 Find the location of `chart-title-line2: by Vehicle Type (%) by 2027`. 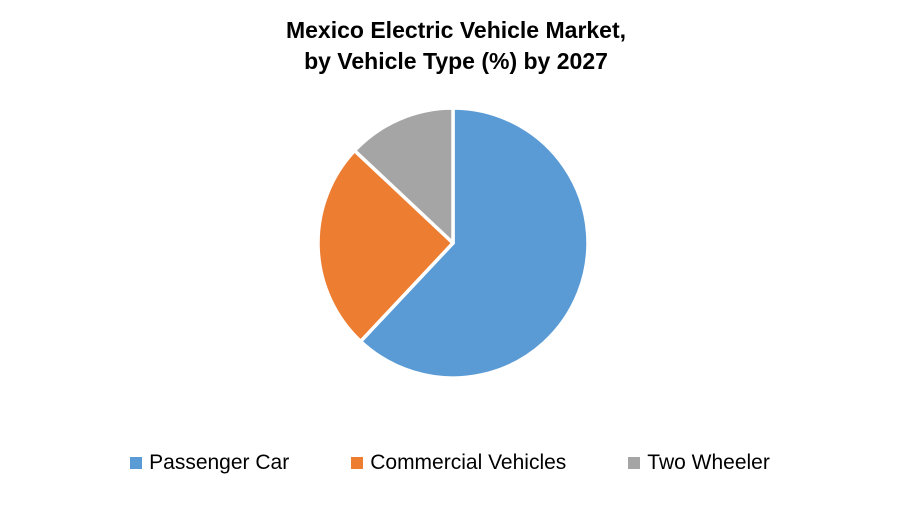

chart-title-line2: by Vehicle Type (%) by 2027 is located at coordinates (456, 61).